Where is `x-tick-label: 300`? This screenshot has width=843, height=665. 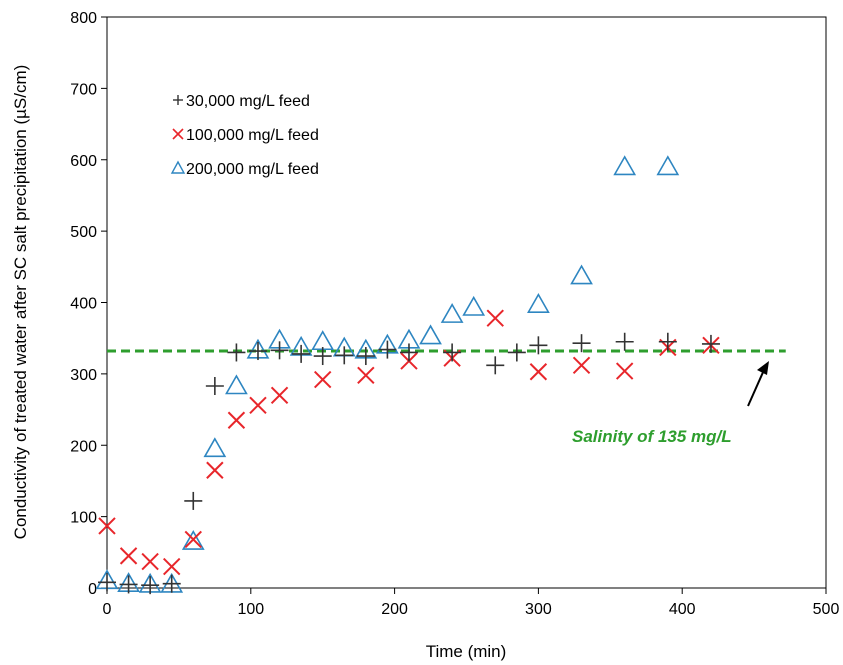 x-tick-label: 300 is located at coordinates (538, 609).